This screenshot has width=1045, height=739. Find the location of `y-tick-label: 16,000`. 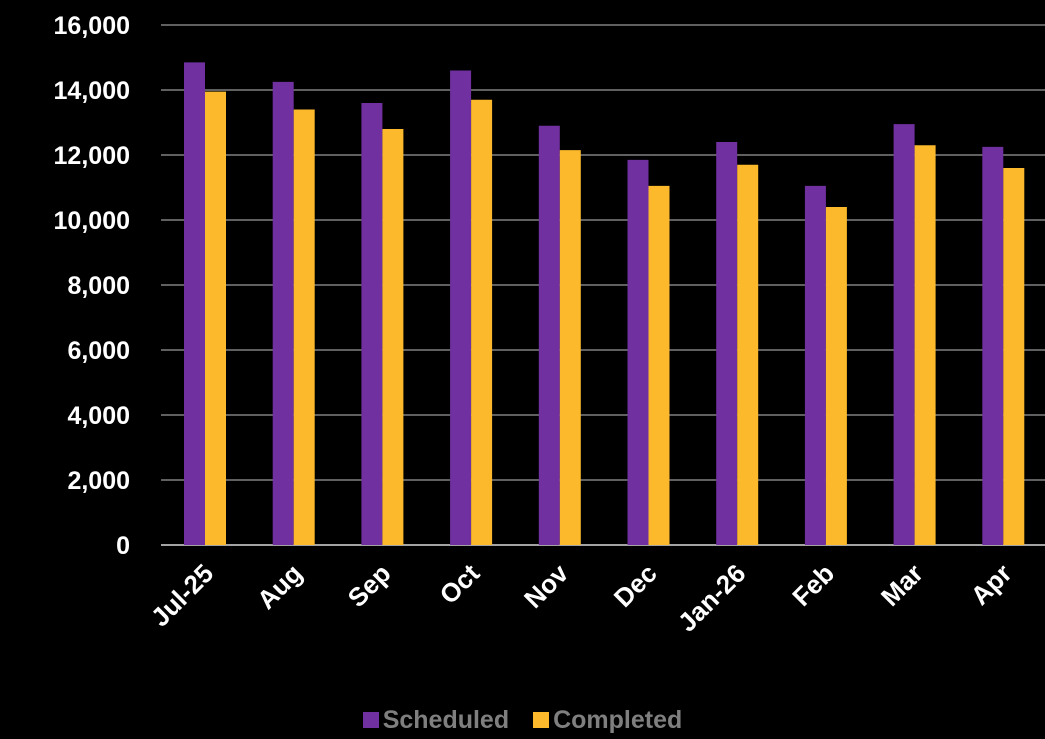

y-tick-label: 16,000 is located at coordinates (92, 26).